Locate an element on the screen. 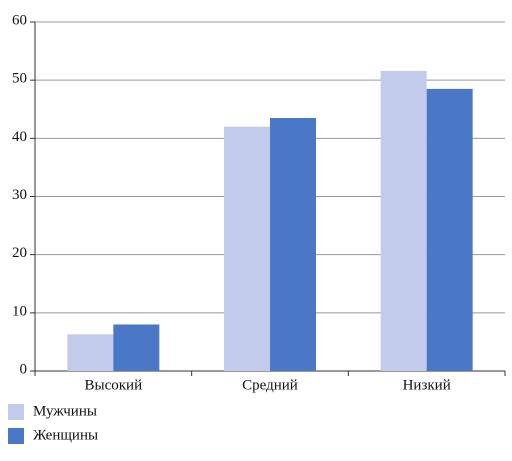 This screenshot has height=461, width=512. y-tick-label: 30 is located at coordinates (19, 195).